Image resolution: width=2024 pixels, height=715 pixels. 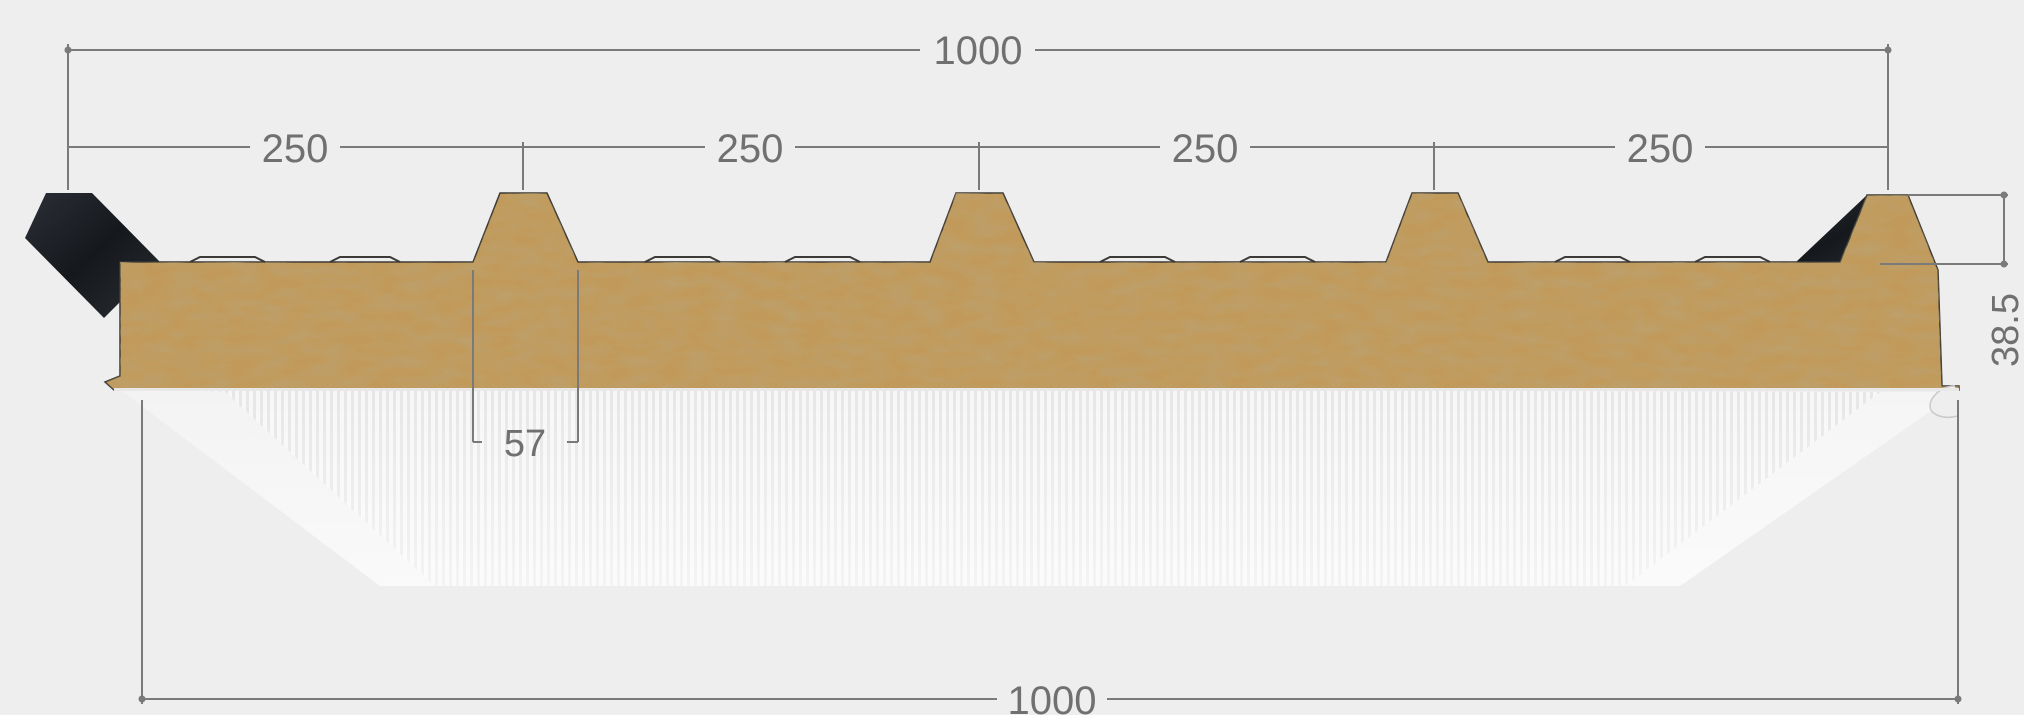 What do you see at coordinates (1052, 697) in the screenshot?
I see `bottom-total-label: 1000` at bounding box center [1052, 697].